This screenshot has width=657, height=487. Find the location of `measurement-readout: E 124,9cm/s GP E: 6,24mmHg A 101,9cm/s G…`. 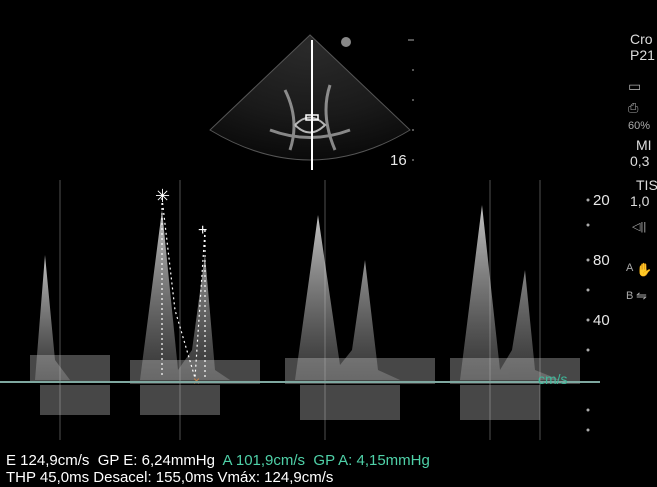

measurement-readout: E 124,9cm/s GP E: 6,24mmHg A 101,9cm/s G… is located at coordinates (218, 469).